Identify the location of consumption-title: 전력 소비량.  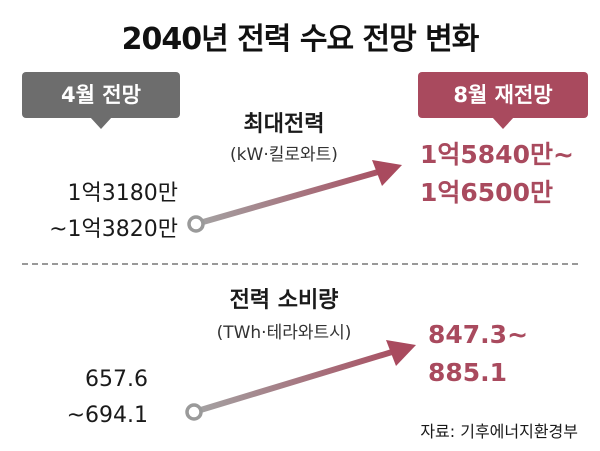
(284, 300).